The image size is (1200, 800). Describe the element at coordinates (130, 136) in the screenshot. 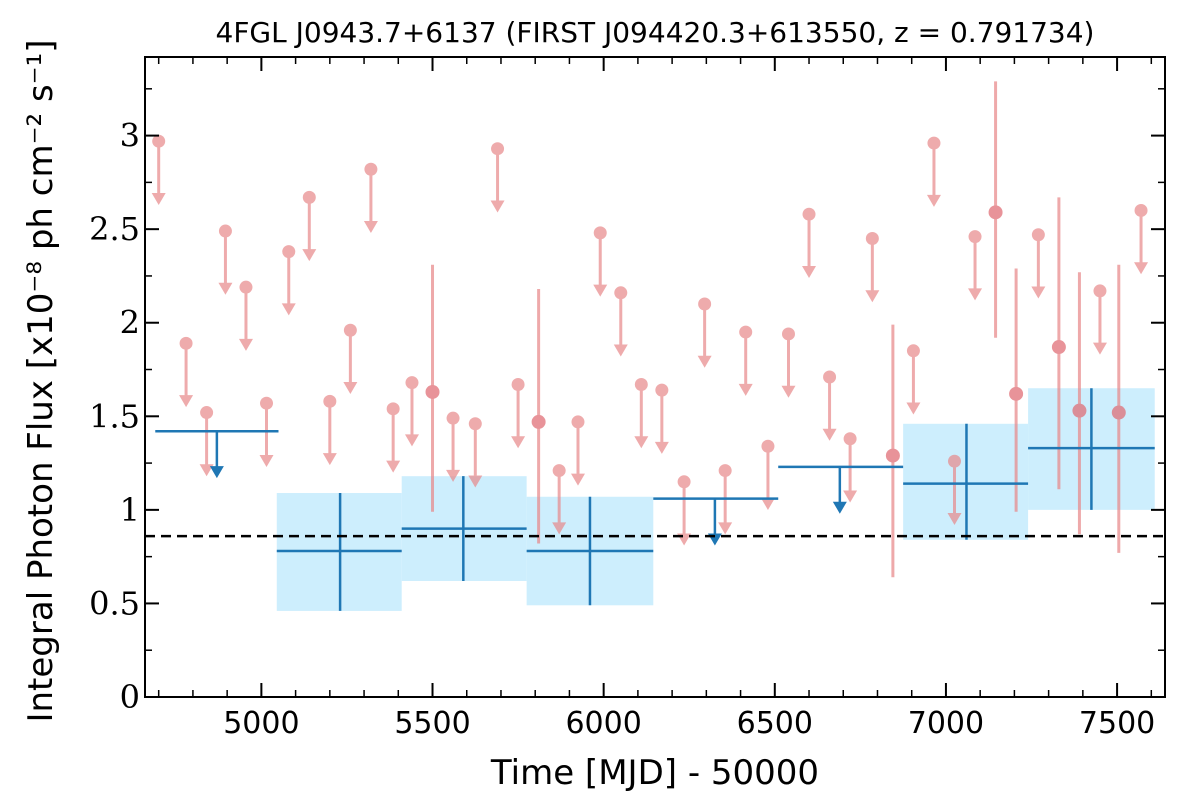

I see `y-tick-label: 3` at that location.